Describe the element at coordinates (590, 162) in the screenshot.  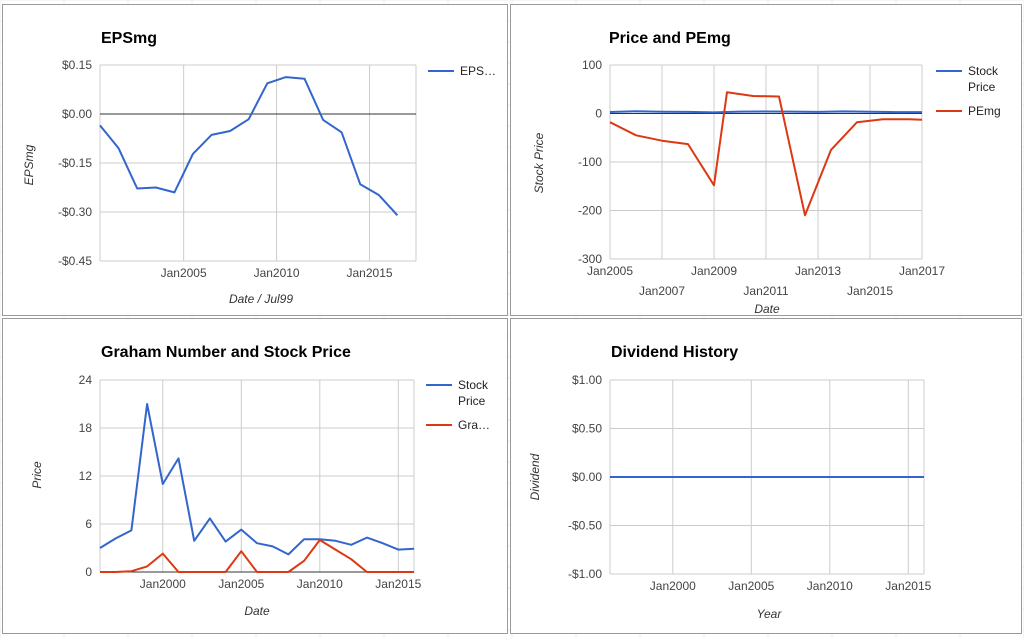
I see `y-tick-label: -100` at that location.